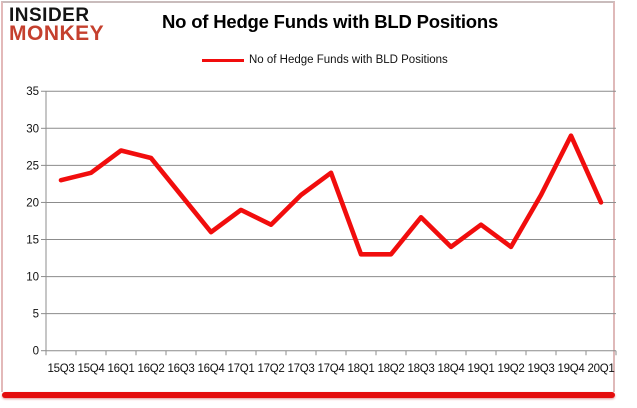  Describe the element at coordinates (92, 369) in the screenshot. I see `x-axis-label: 15Q4` at that location.